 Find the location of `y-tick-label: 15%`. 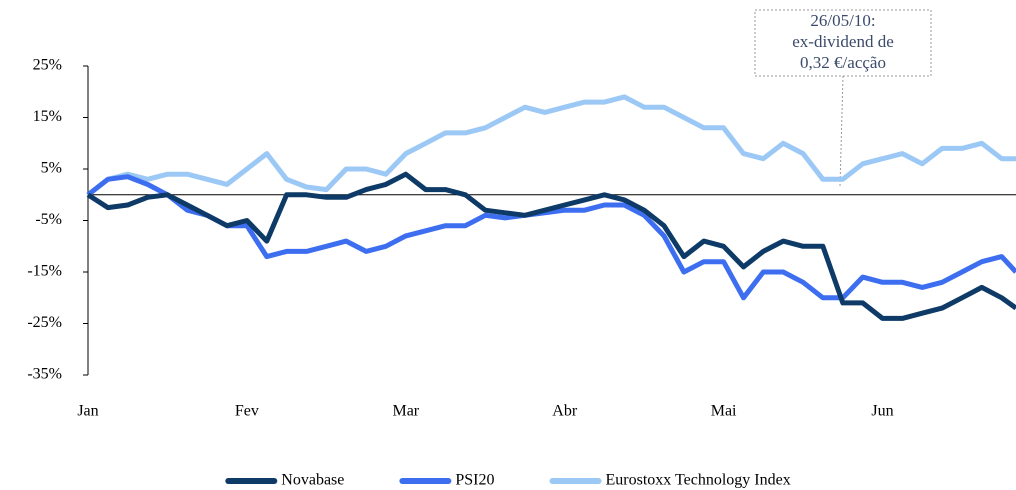

y-tick-label: 15% is located at coordinates (47, 116).